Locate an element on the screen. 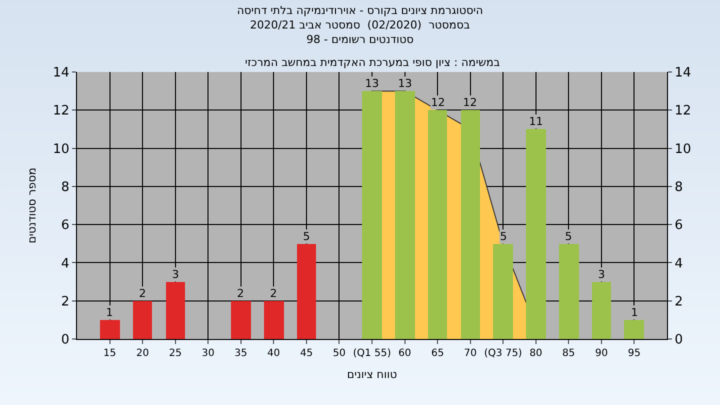  x-tick-label: 95 is located at coordinates (634, 353).